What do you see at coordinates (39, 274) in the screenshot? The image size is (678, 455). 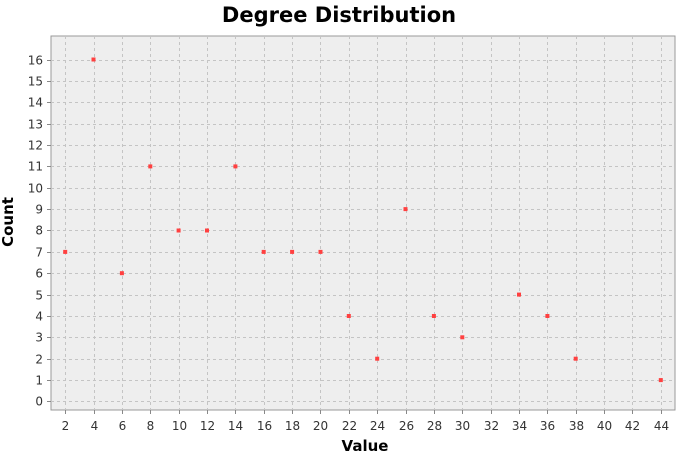 I see `y-tick-label: 6` at bounding box center [39, 274].